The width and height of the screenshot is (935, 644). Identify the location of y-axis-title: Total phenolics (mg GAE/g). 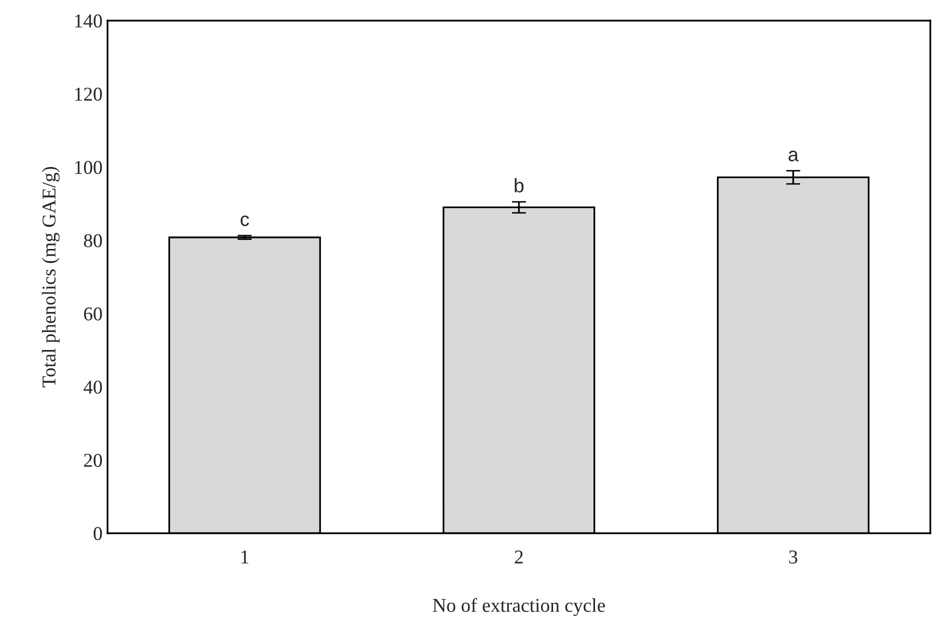
(51, 277).